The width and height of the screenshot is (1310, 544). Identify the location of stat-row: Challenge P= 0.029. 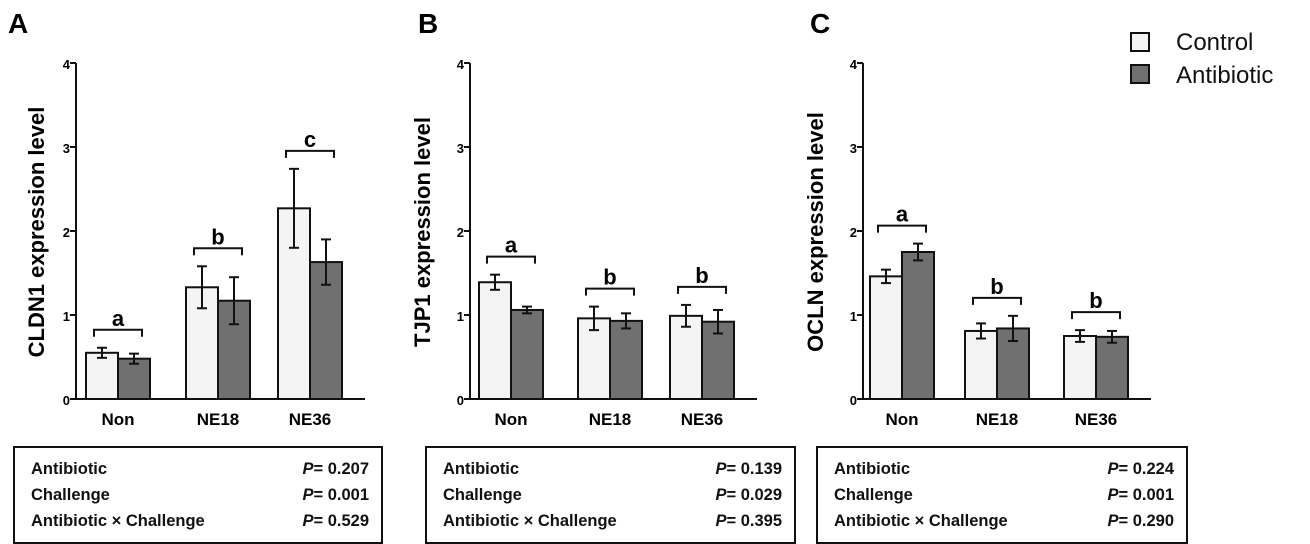
(612, 495).